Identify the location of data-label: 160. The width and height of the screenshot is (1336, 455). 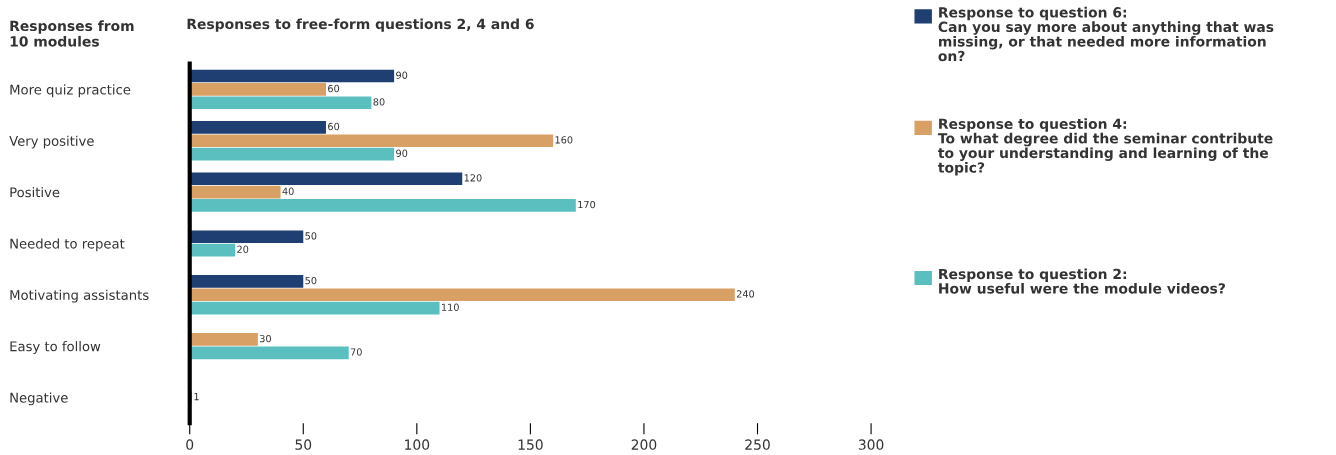
(564, 140).